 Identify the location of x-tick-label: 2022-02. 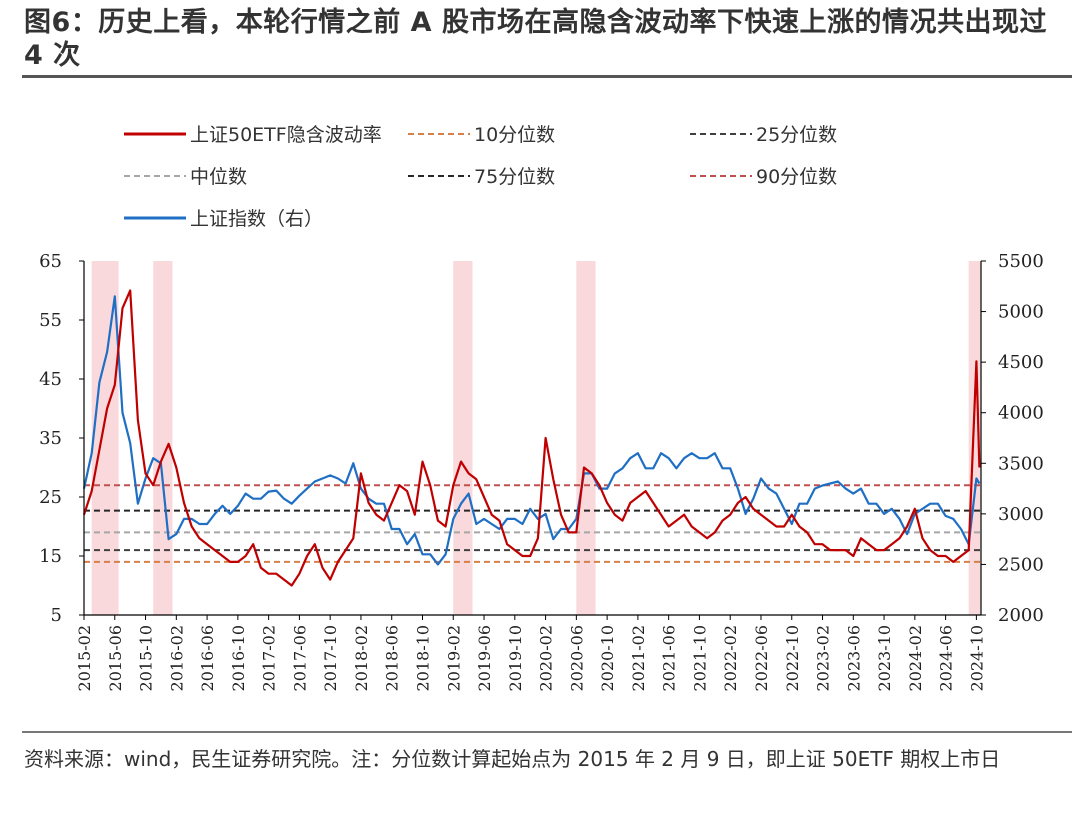
(730, 658).